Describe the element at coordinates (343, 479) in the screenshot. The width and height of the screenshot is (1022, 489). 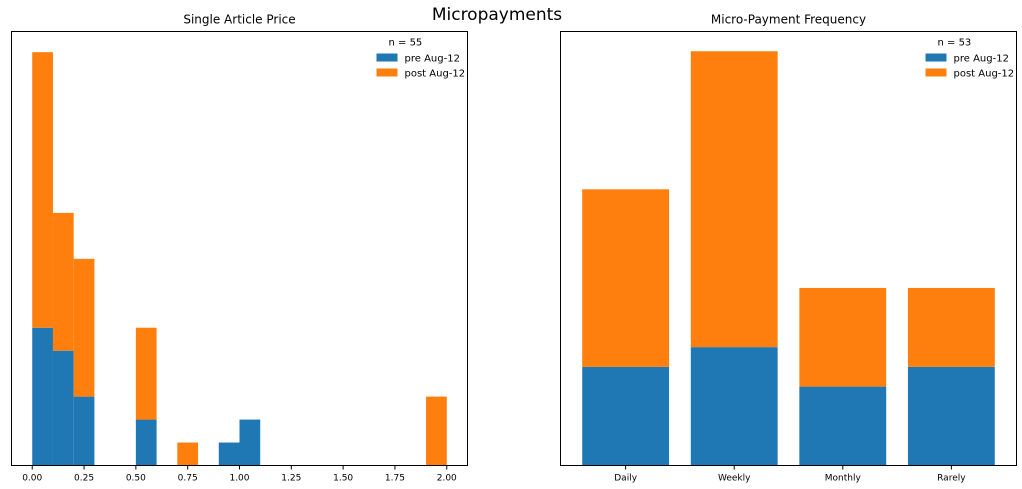
I see `x-tick-label-6: 1.50` at that location.